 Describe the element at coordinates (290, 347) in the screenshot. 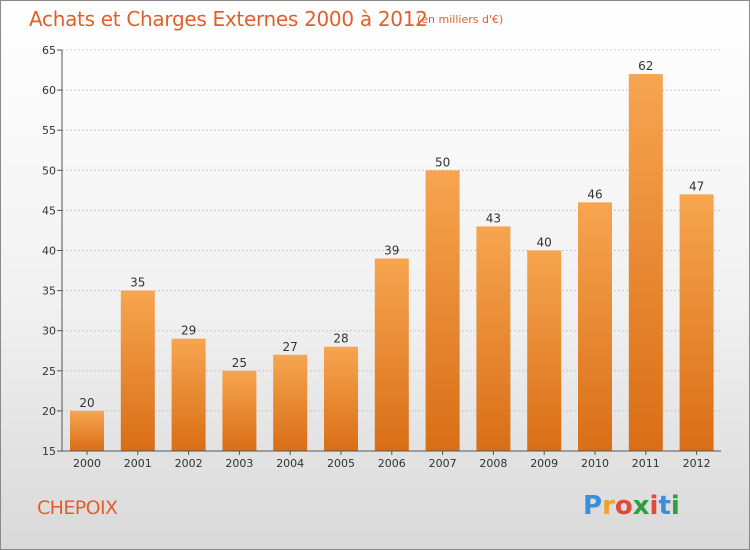

I see `value-label-2004: 27` at that location.